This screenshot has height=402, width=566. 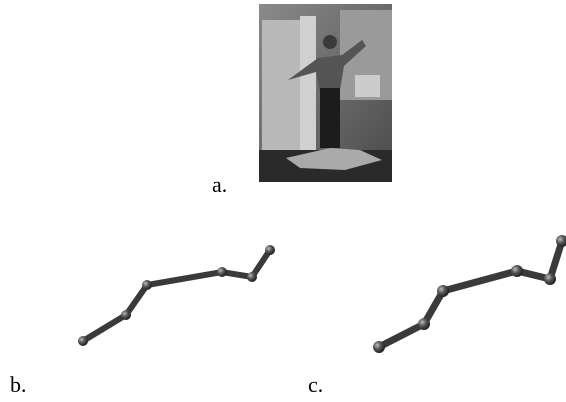 What do you see at coordinates (18, 384) in the screenshot?
I see `label-b: b.` at bounding box center [18, 384].